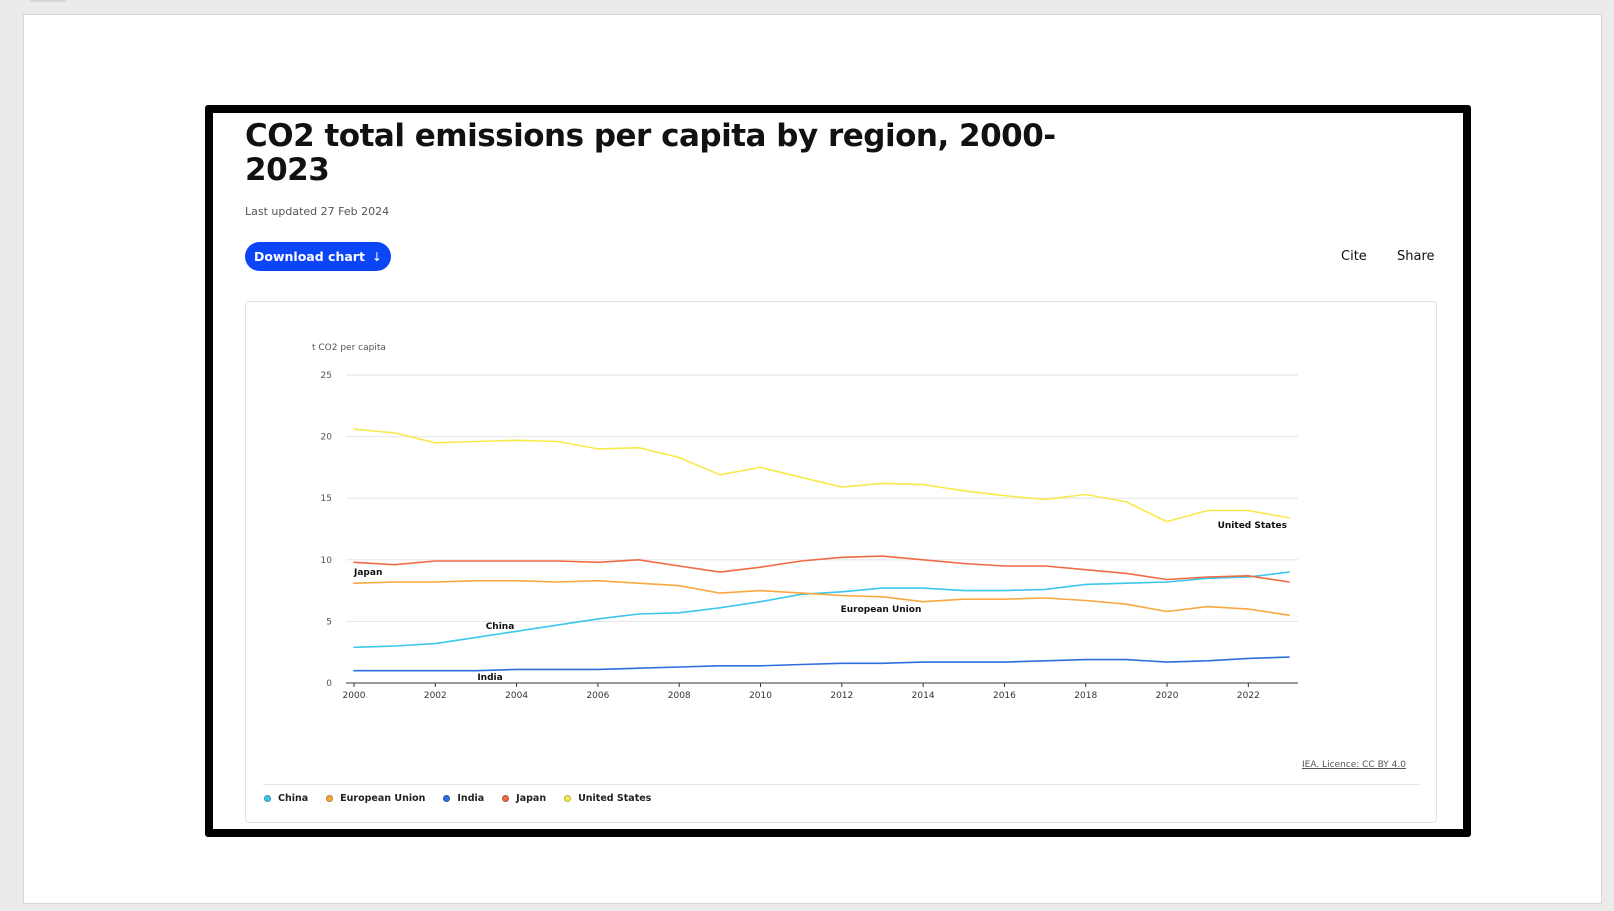  Describe the element at coordinates (923, 696) in the screenshot. I see `x-tick-label: 2014` at that location.